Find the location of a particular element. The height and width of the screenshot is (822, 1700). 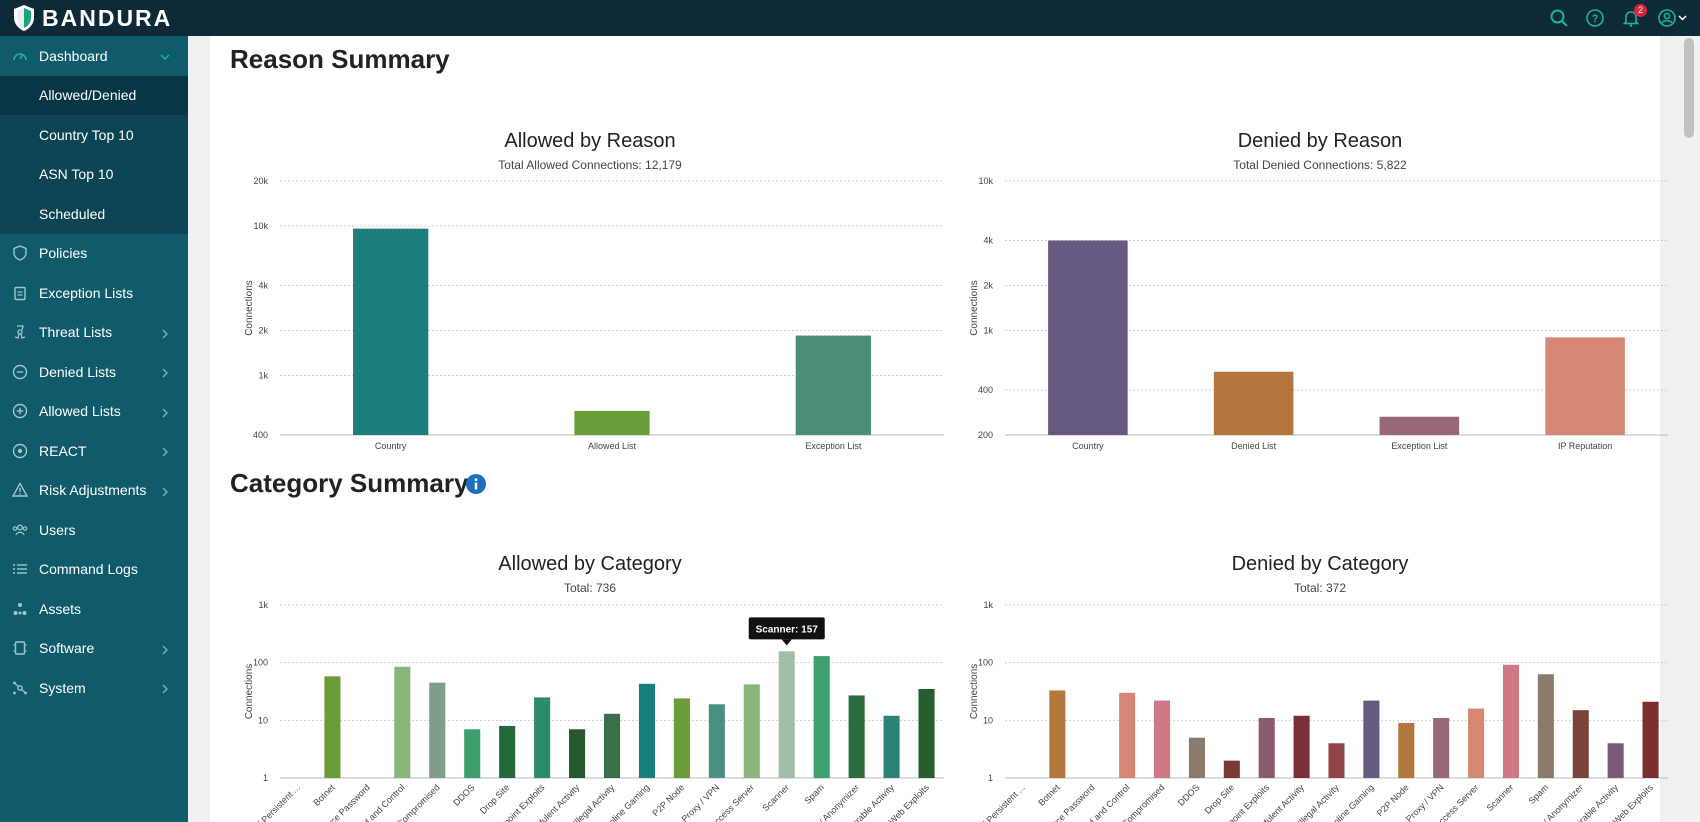

sidebar-item-command-logs: Command Logs is located at coordinates (94, 570).